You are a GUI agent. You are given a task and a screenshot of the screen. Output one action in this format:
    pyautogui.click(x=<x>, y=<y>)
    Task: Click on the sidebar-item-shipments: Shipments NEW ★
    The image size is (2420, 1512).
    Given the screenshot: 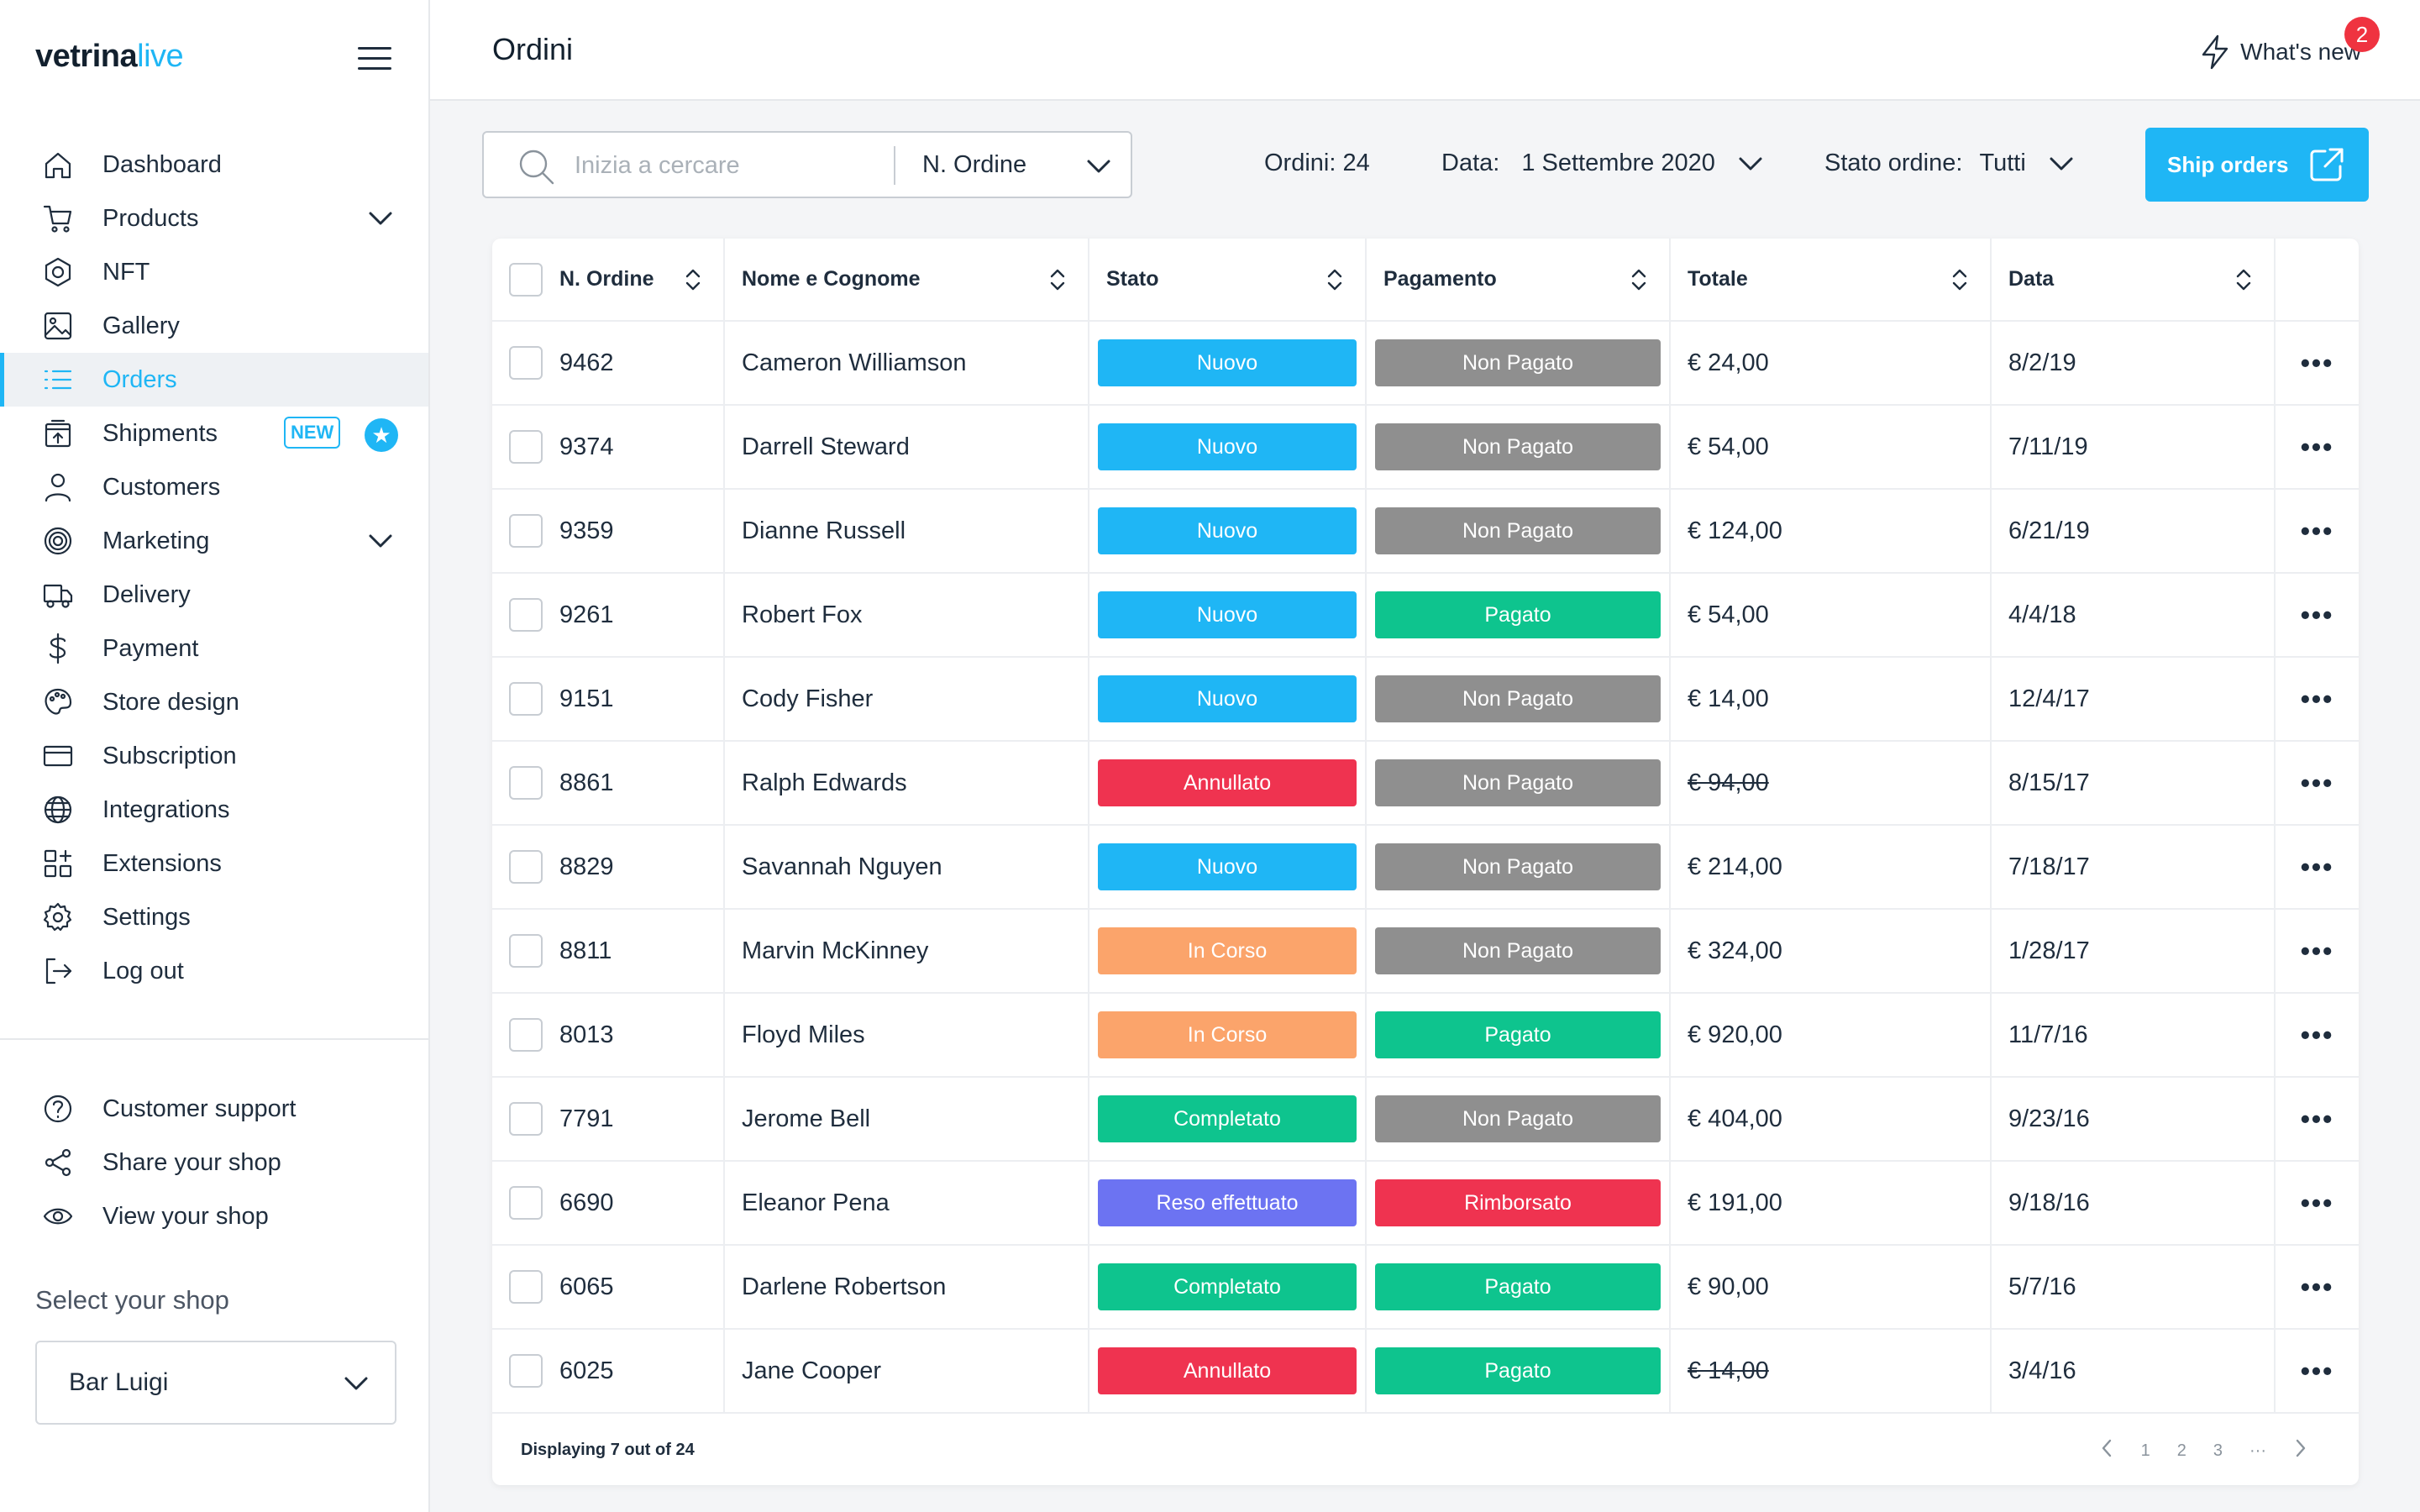 What is the action you would take?
    pyautogui.click(x=214, y=433)
    